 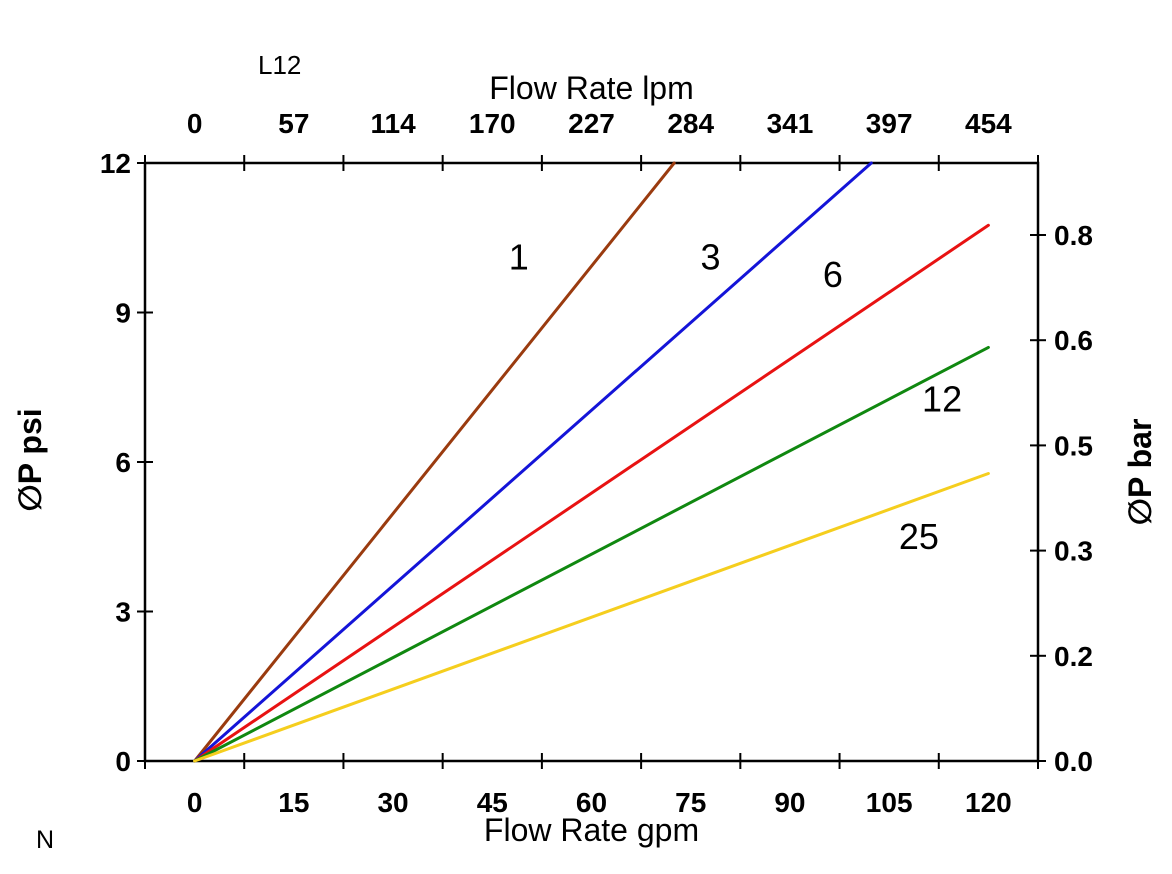 I want to click on x-bottom-tick-label: 120, so click(x=988, y=802).